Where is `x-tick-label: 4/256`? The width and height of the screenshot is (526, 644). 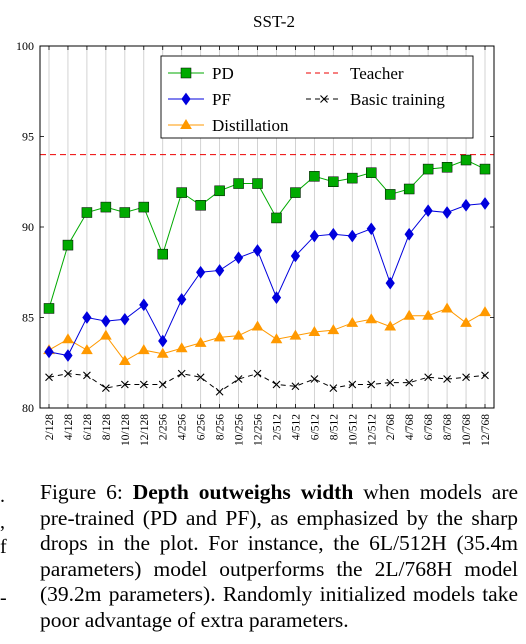
x-tick-label: 4/256 is located at coordinates (183, 427).